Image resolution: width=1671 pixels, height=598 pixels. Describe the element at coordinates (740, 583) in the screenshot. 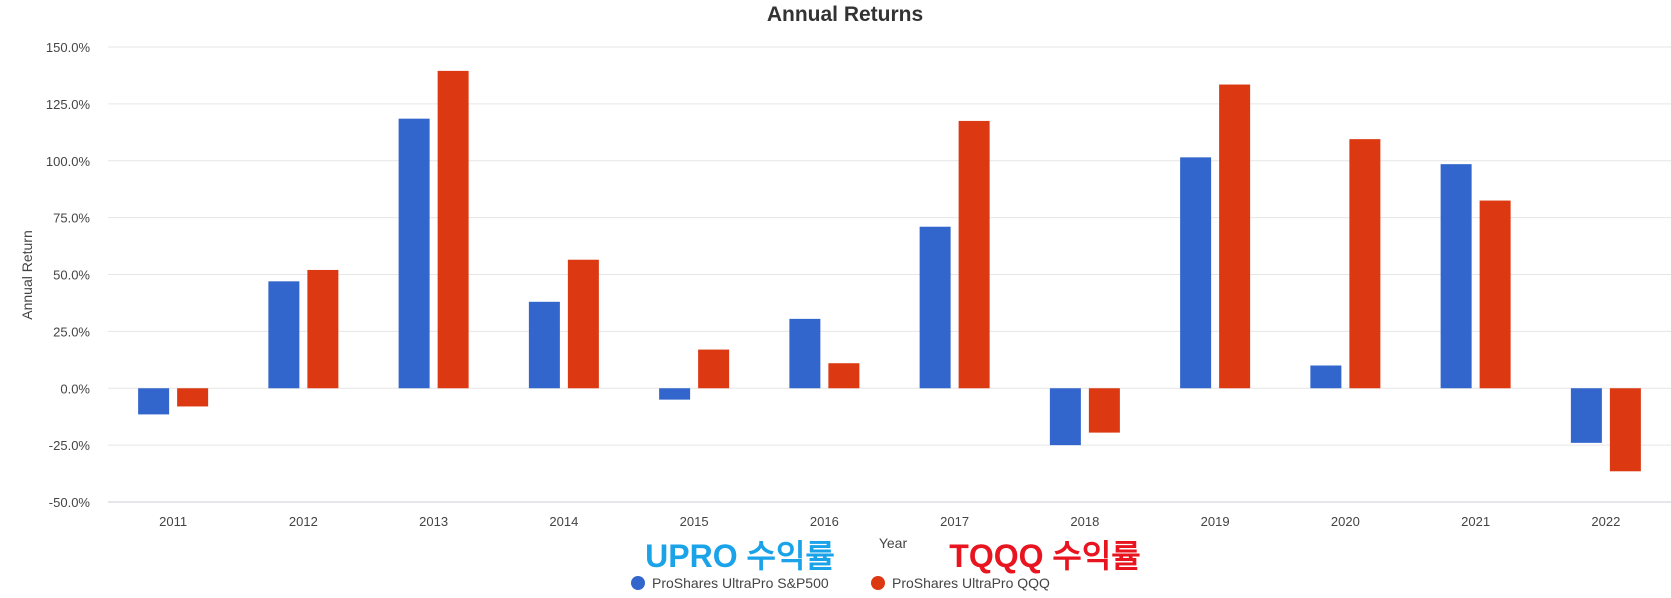

I see `legend-entry: ProShares UltraPro S&P500` at that location.